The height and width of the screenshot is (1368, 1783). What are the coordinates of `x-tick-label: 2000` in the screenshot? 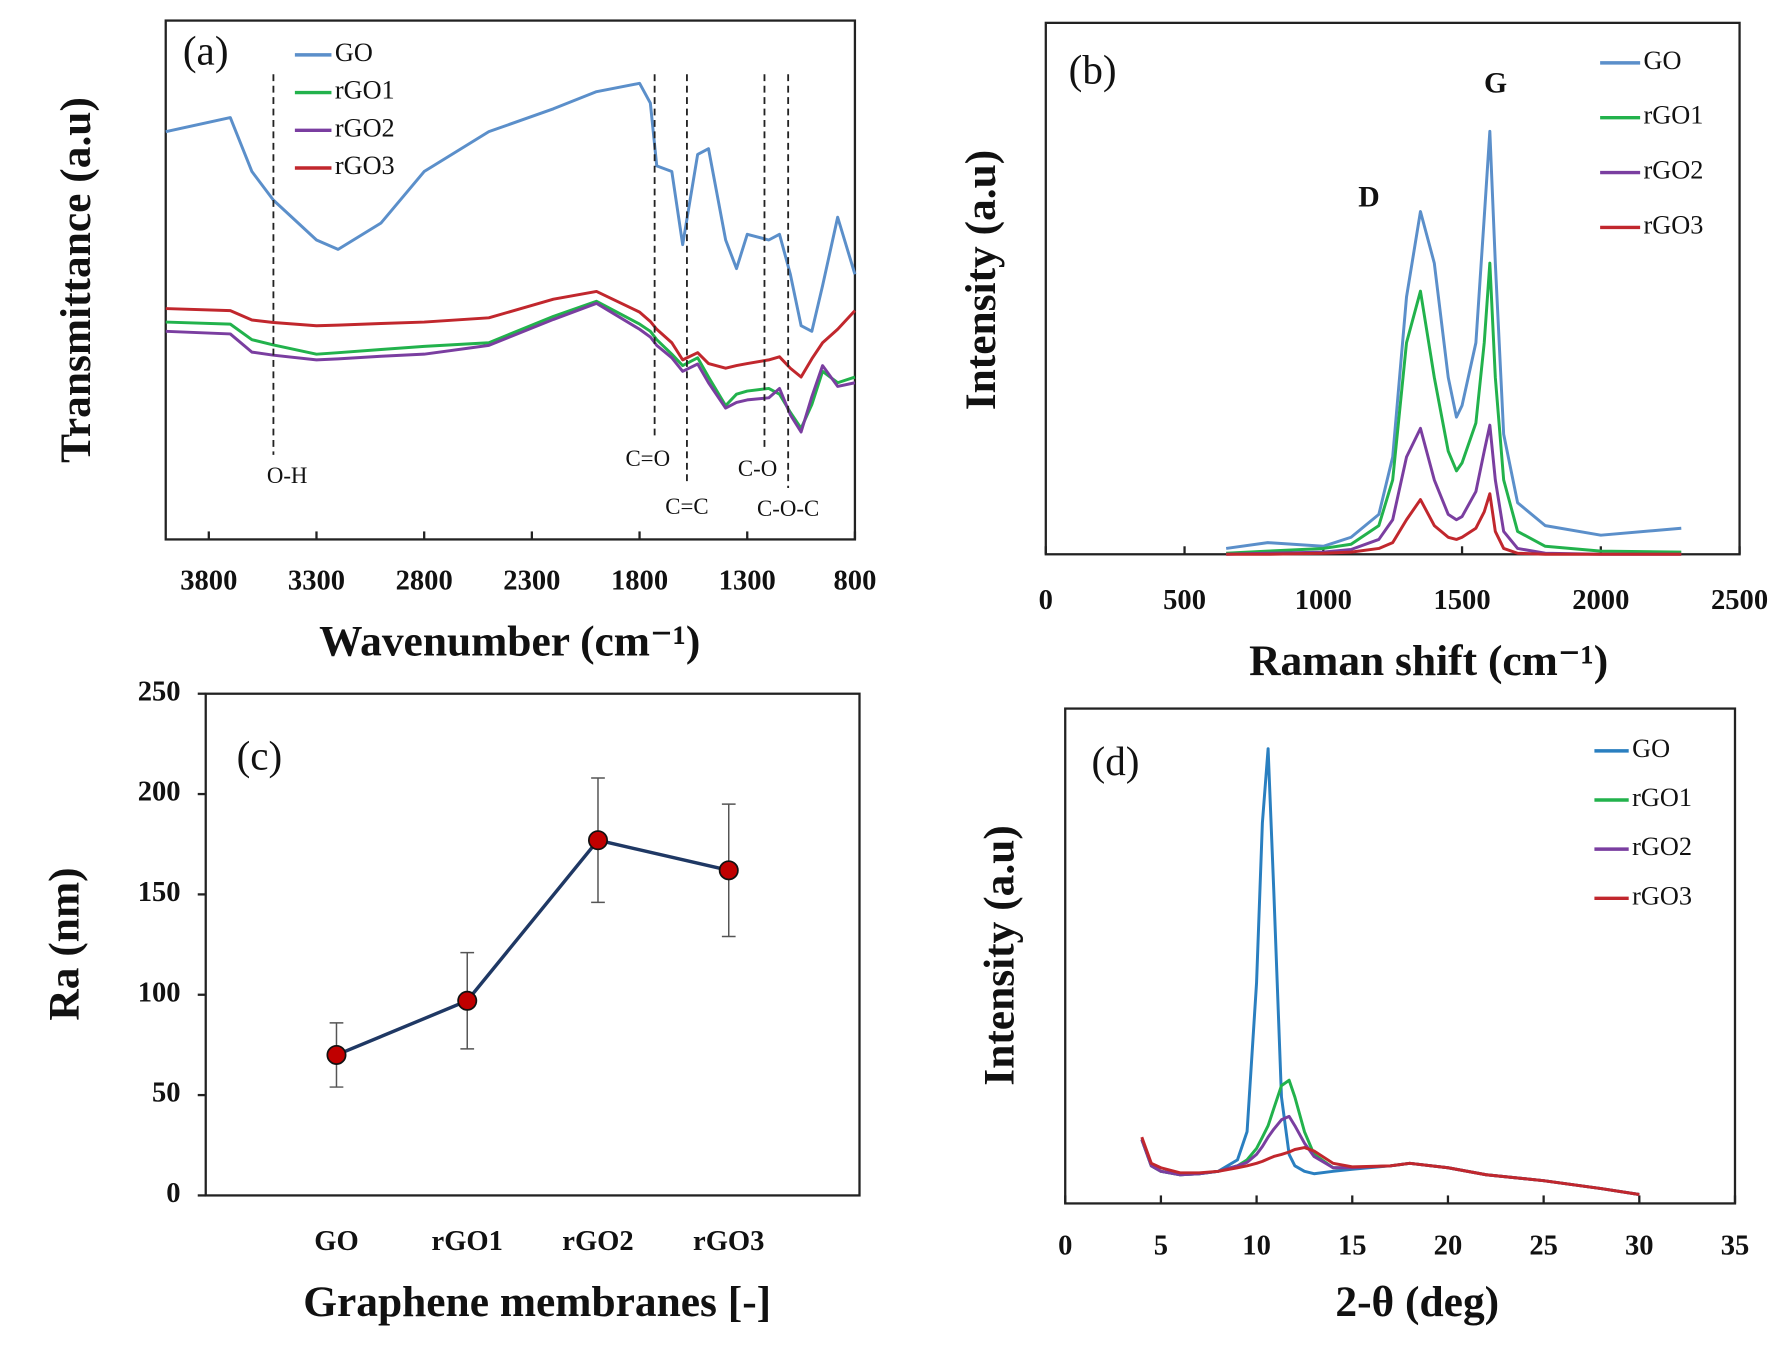 It's located at (1600, 600).